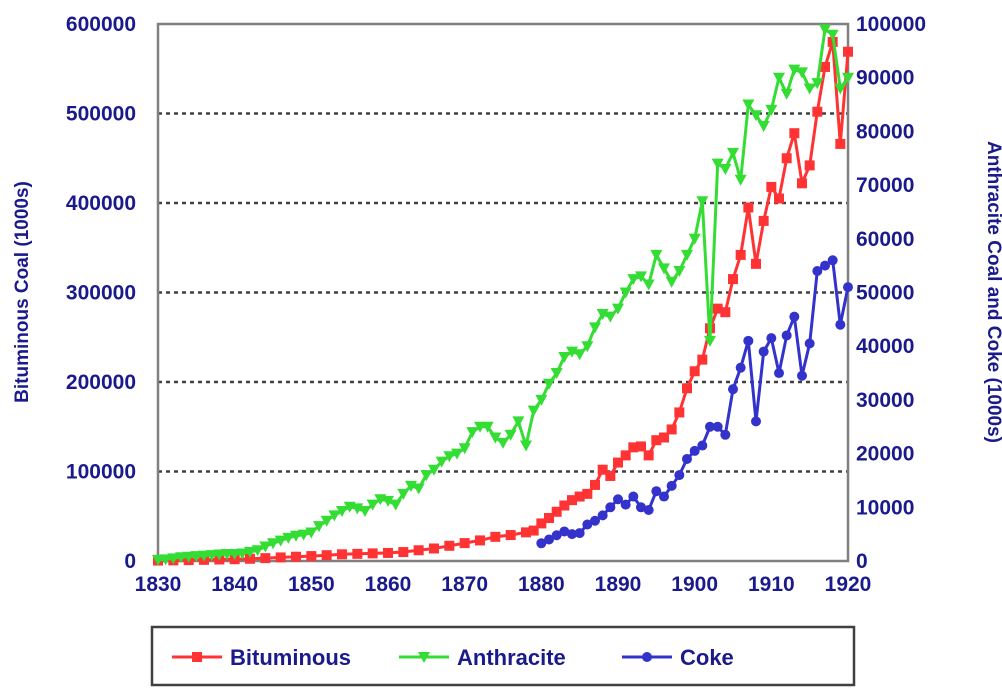 This screenshot has width=1002, height=689. I want to click on legend-item-anthracite: Anthracite, so click(482, 657).